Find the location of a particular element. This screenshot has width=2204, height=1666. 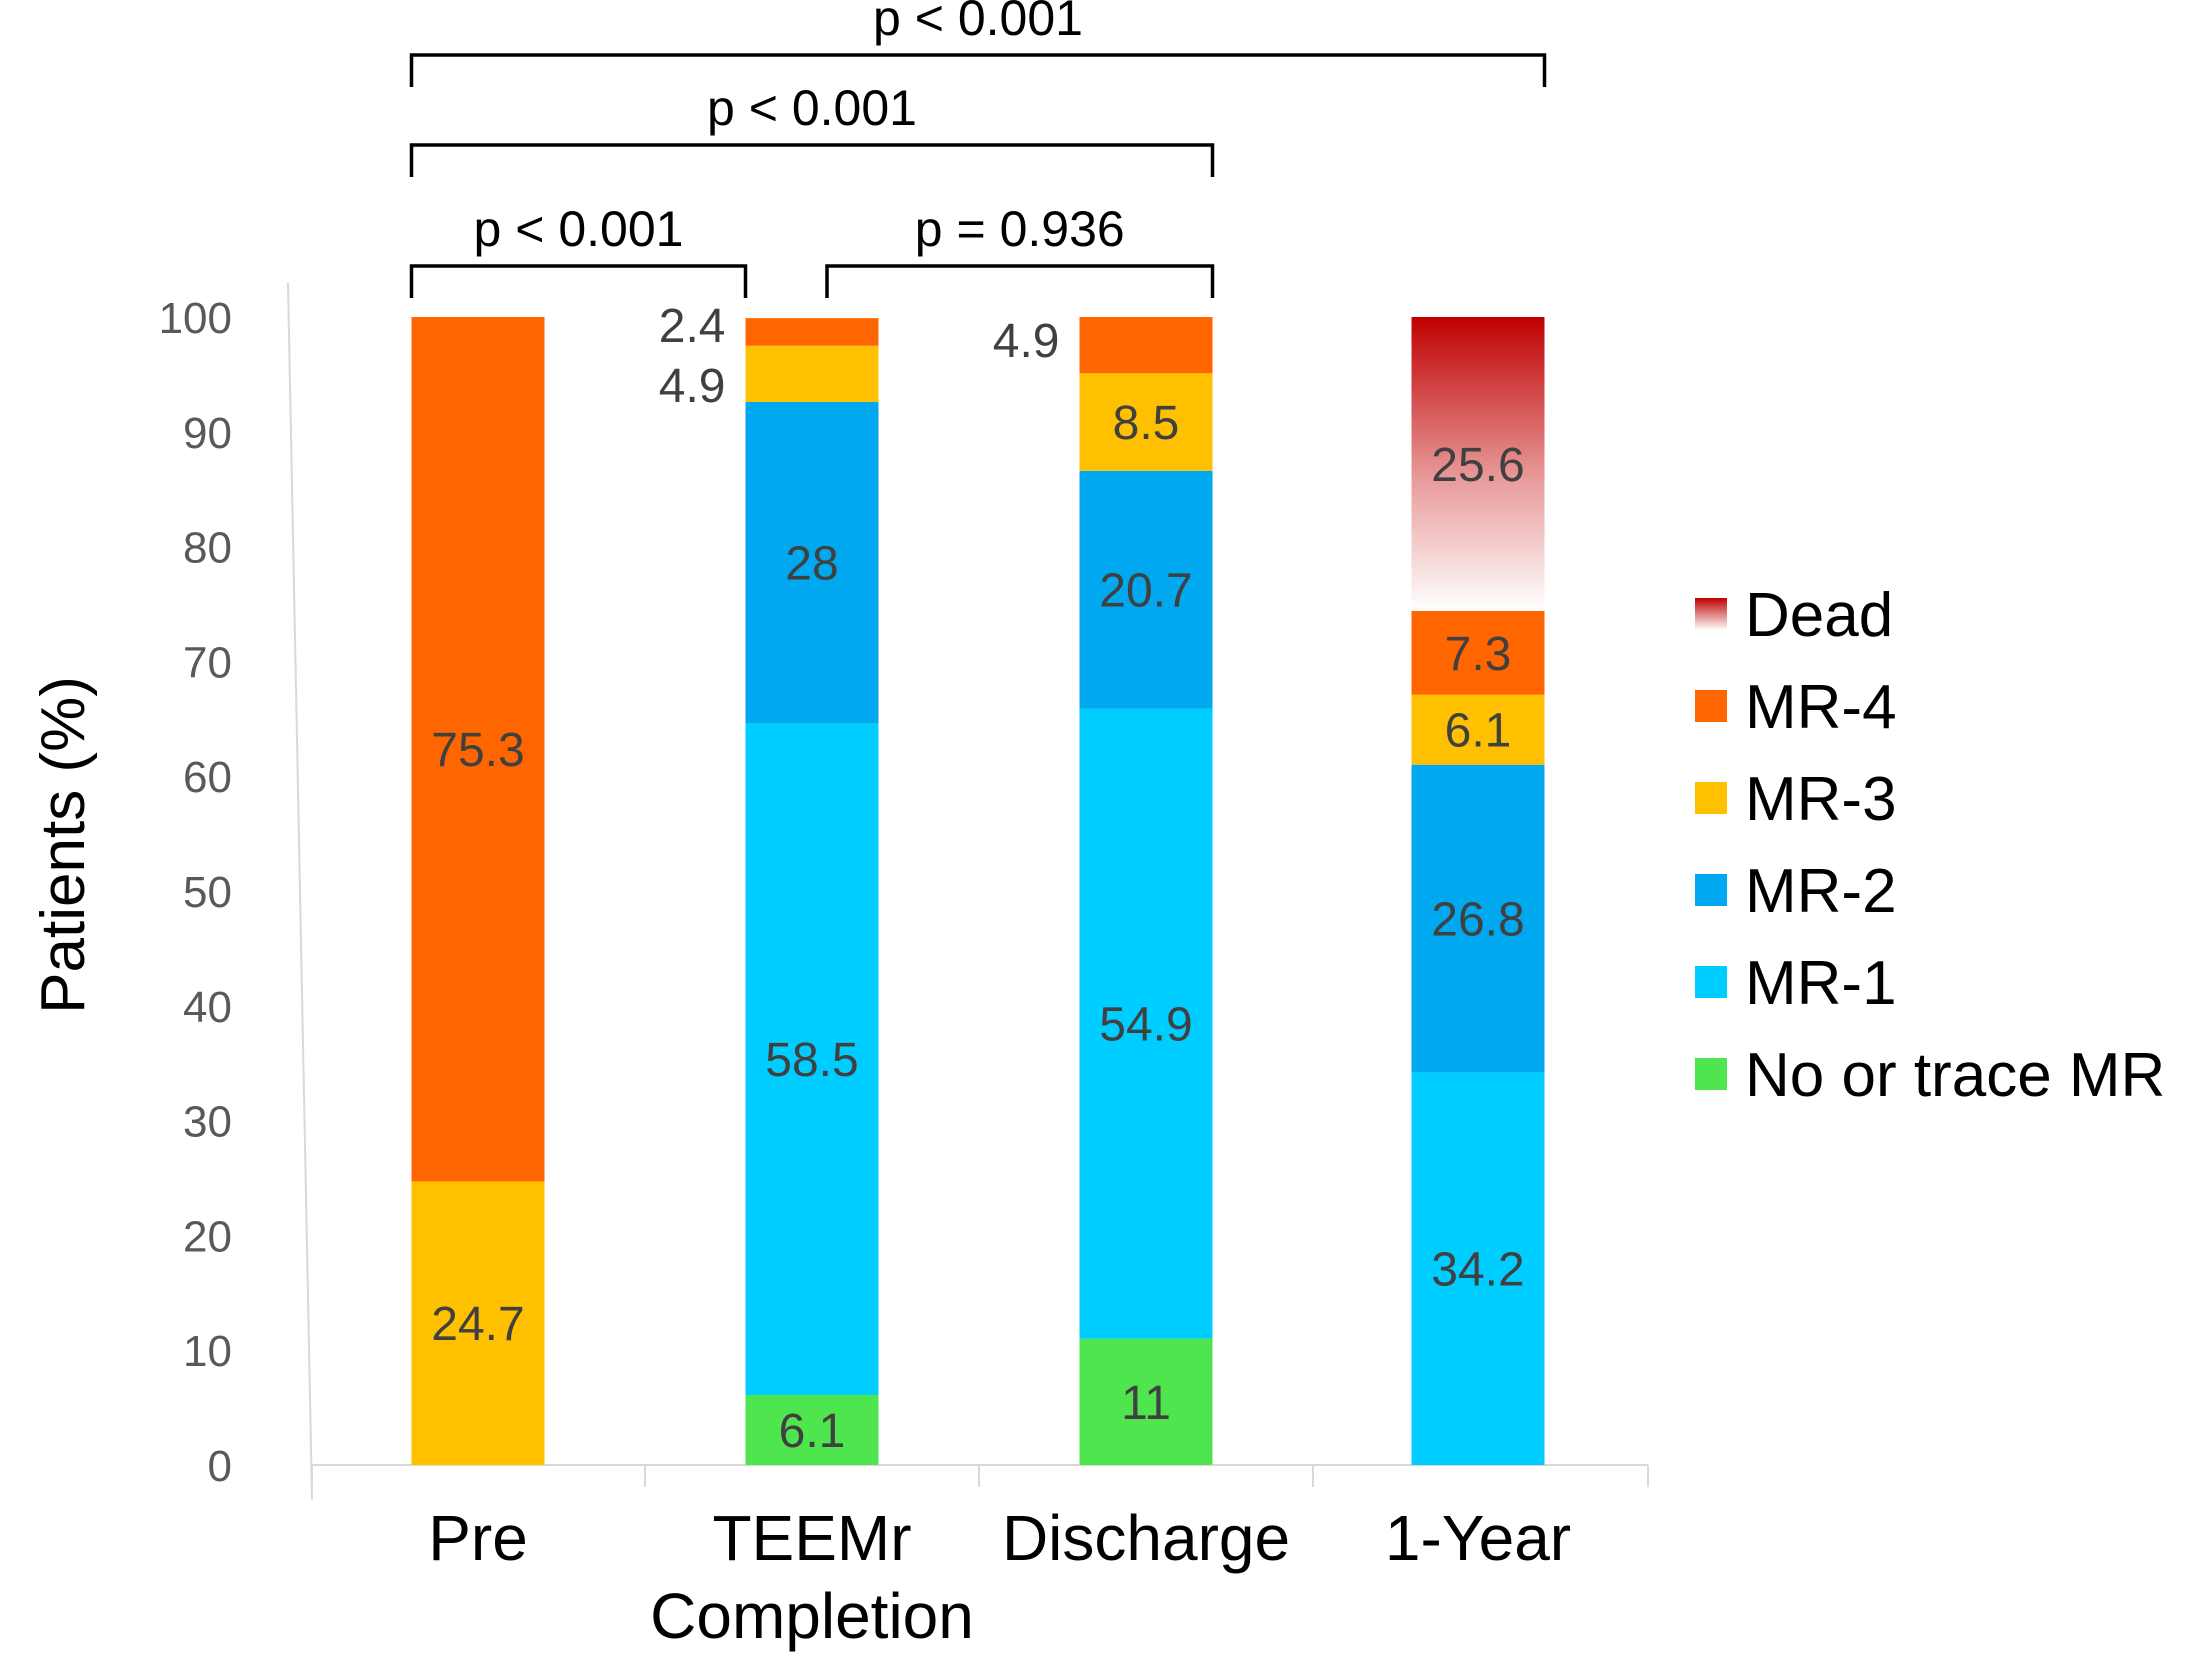

y-tick-label: 80 is located at coordinates (207, 548).